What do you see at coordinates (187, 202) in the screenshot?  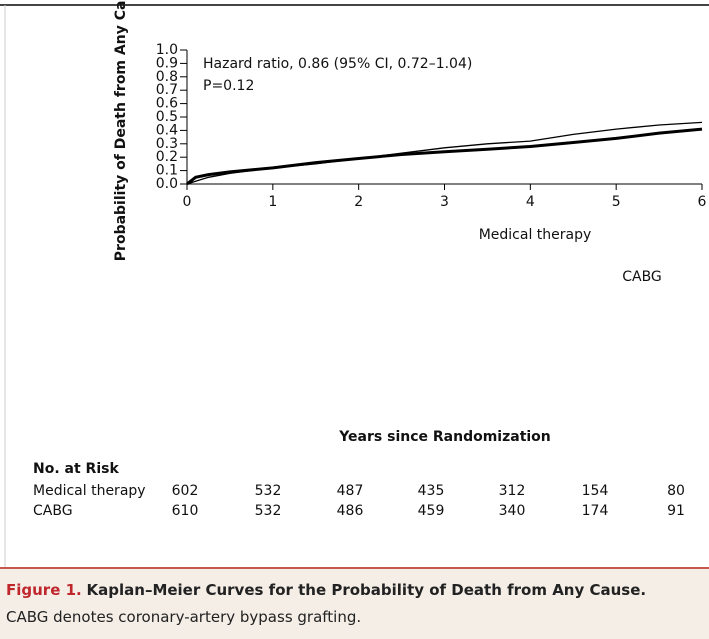 I see `x-tick-label: 0` at bounding box center [187, 202].